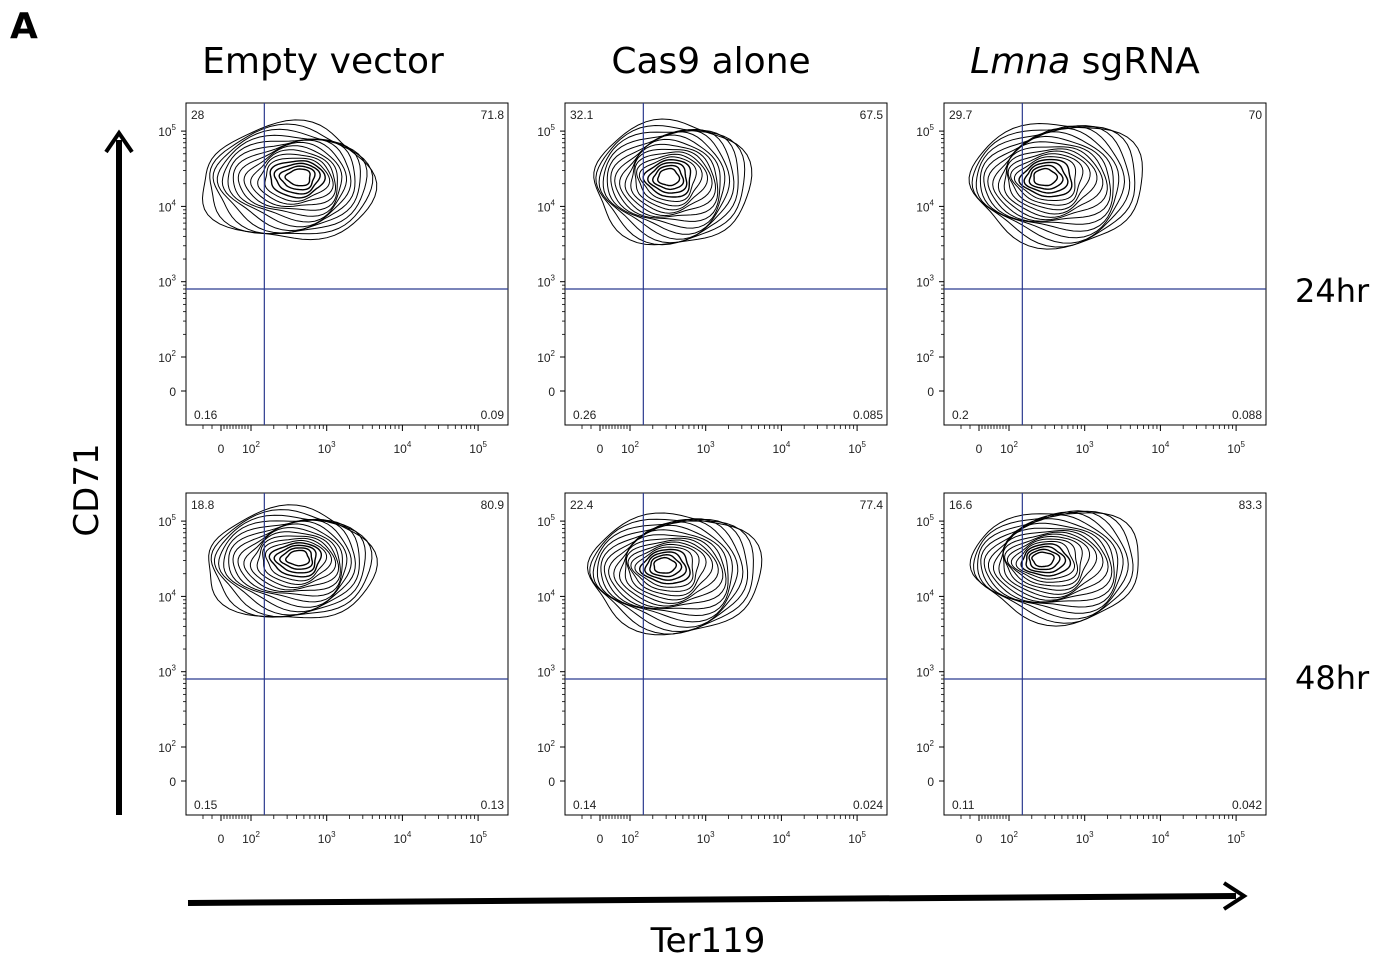 This screenshot has height=957, width=1387. Describe the element at coordinates (172, 392) in the screenshot. I see `y-tick-label: 0` at that location.